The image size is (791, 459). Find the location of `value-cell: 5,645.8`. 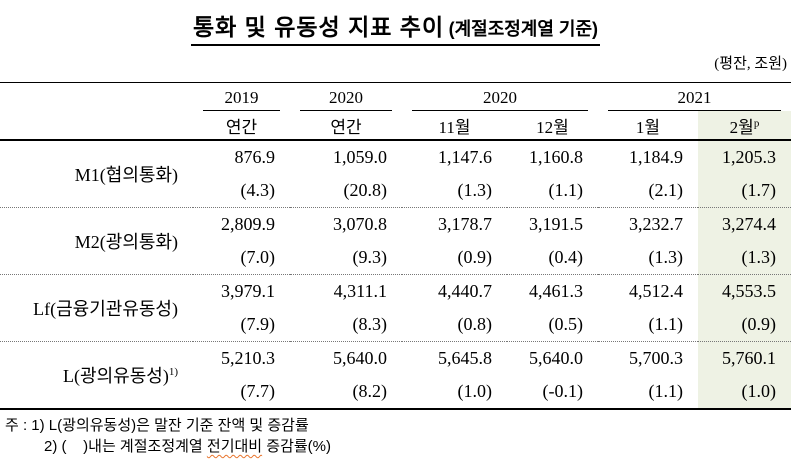

value-cell: 5,645.8 is located at coordinates (465, 358).